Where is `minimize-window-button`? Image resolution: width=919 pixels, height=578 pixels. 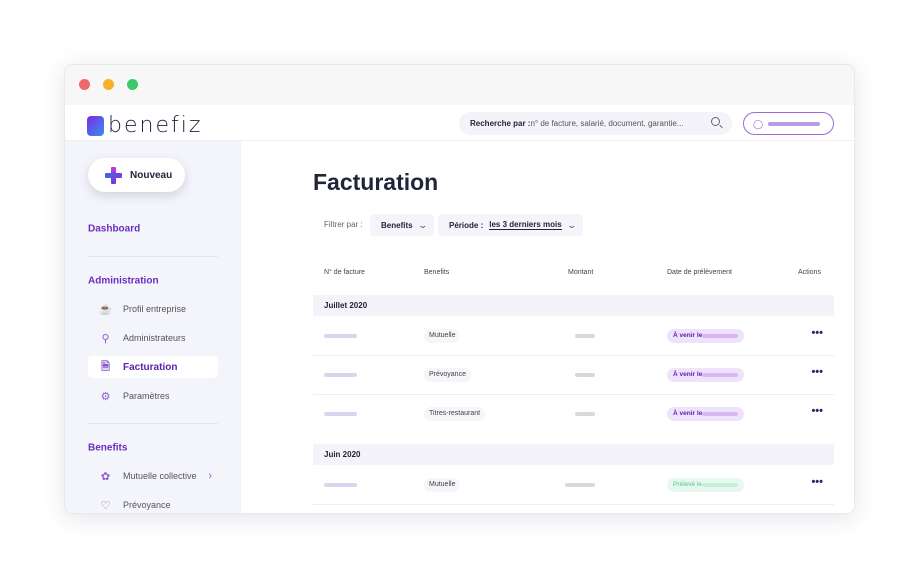
minimize-window-button is located at coordinates (108, 84).